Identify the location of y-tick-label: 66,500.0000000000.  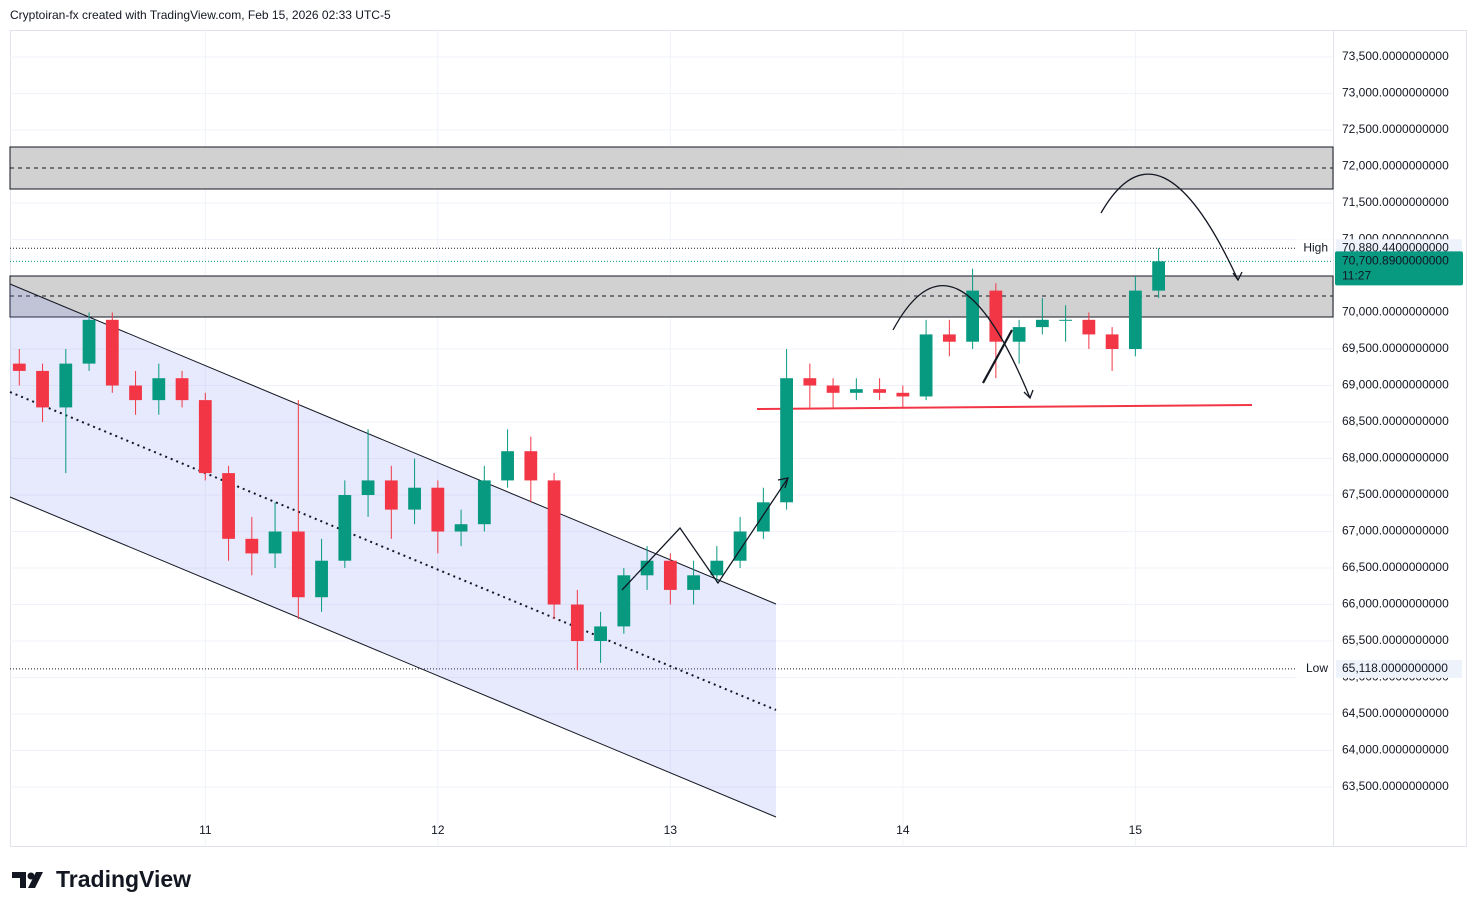
(1395, 567).